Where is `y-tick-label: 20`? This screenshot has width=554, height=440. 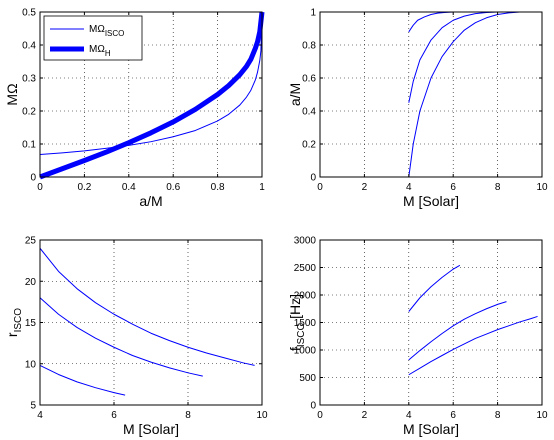
y-tick-label: 20 is located at coordinates (31, 282).